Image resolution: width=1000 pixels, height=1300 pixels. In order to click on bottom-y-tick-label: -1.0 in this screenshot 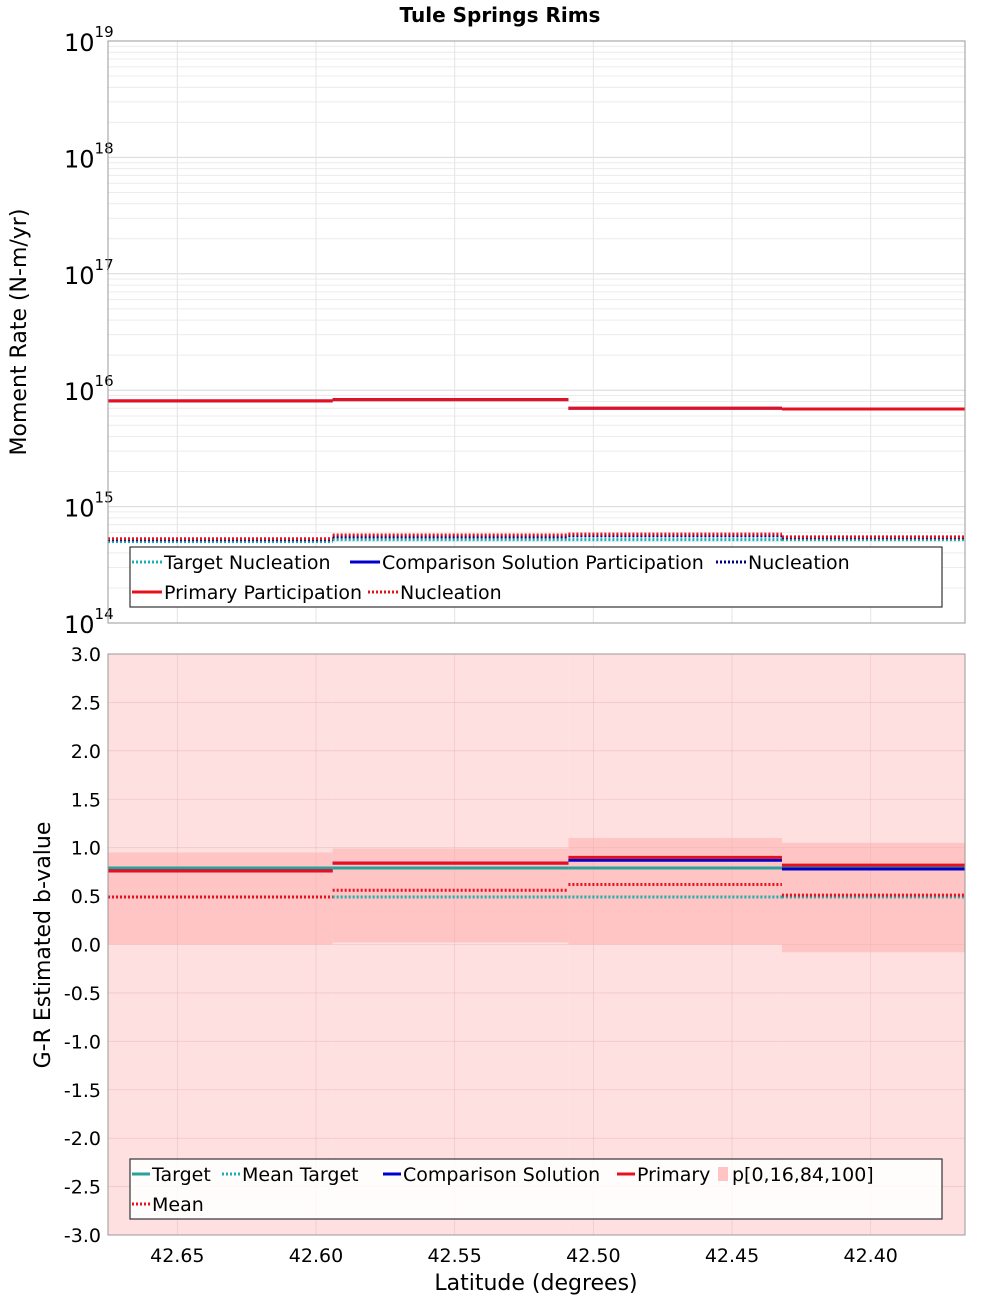, I will do `click(82, 1042)`.